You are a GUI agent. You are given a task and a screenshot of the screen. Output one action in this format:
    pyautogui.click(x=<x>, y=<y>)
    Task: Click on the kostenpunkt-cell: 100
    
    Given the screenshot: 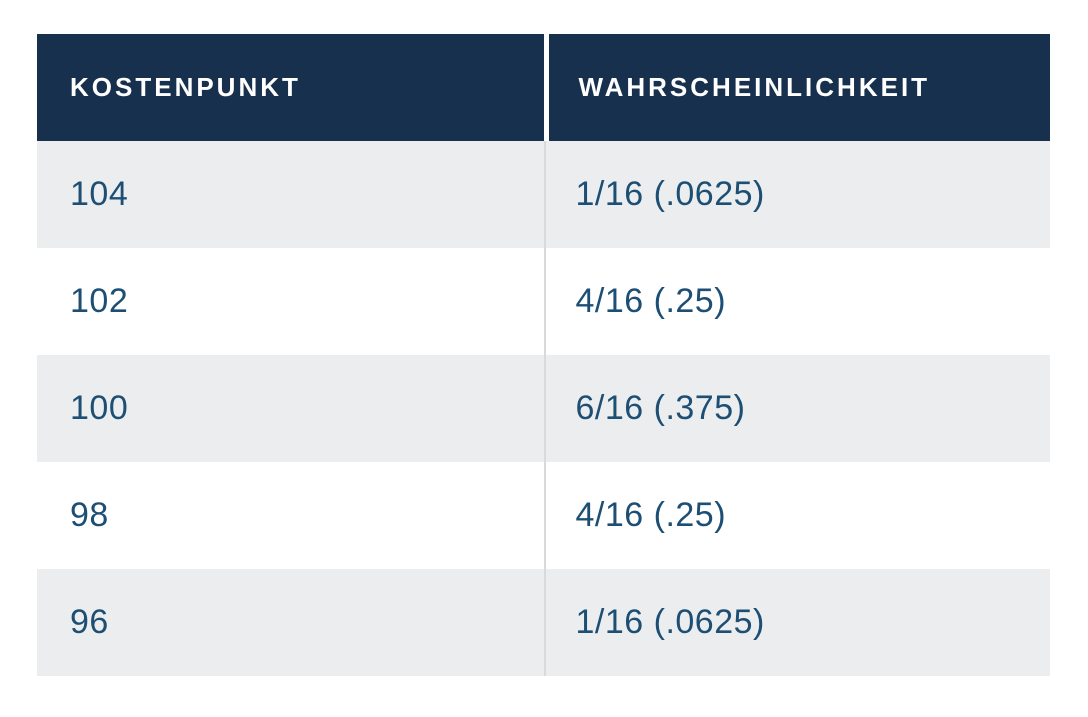 What is the action you would take?
    pyautogui.click(x=99, y=408)
    